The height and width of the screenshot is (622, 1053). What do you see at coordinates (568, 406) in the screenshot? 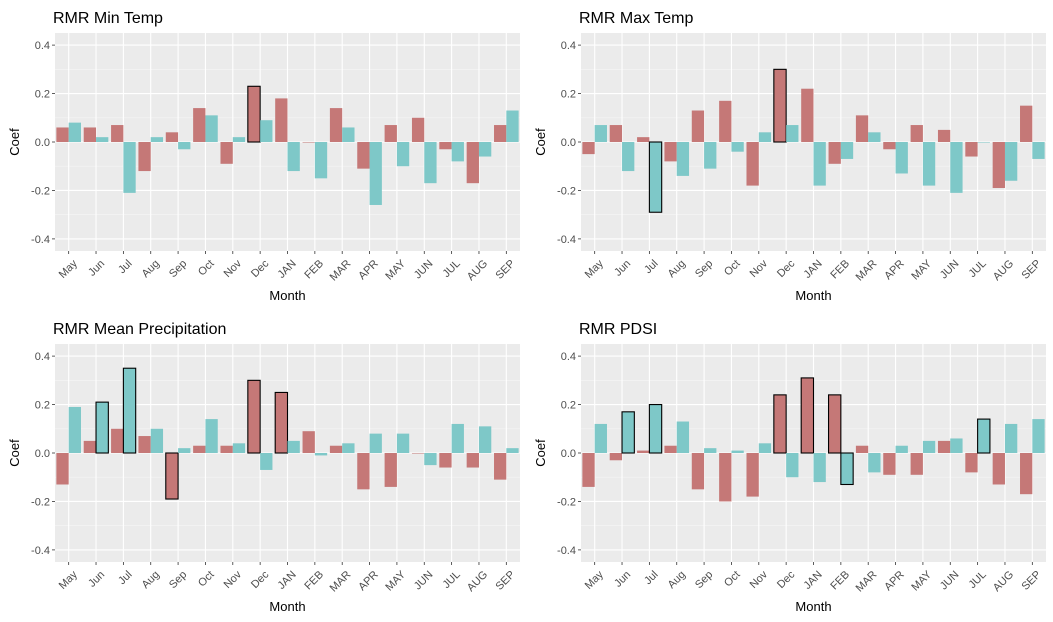
I see `y-tick-label: 0.2` at bounding box center [568, 406].